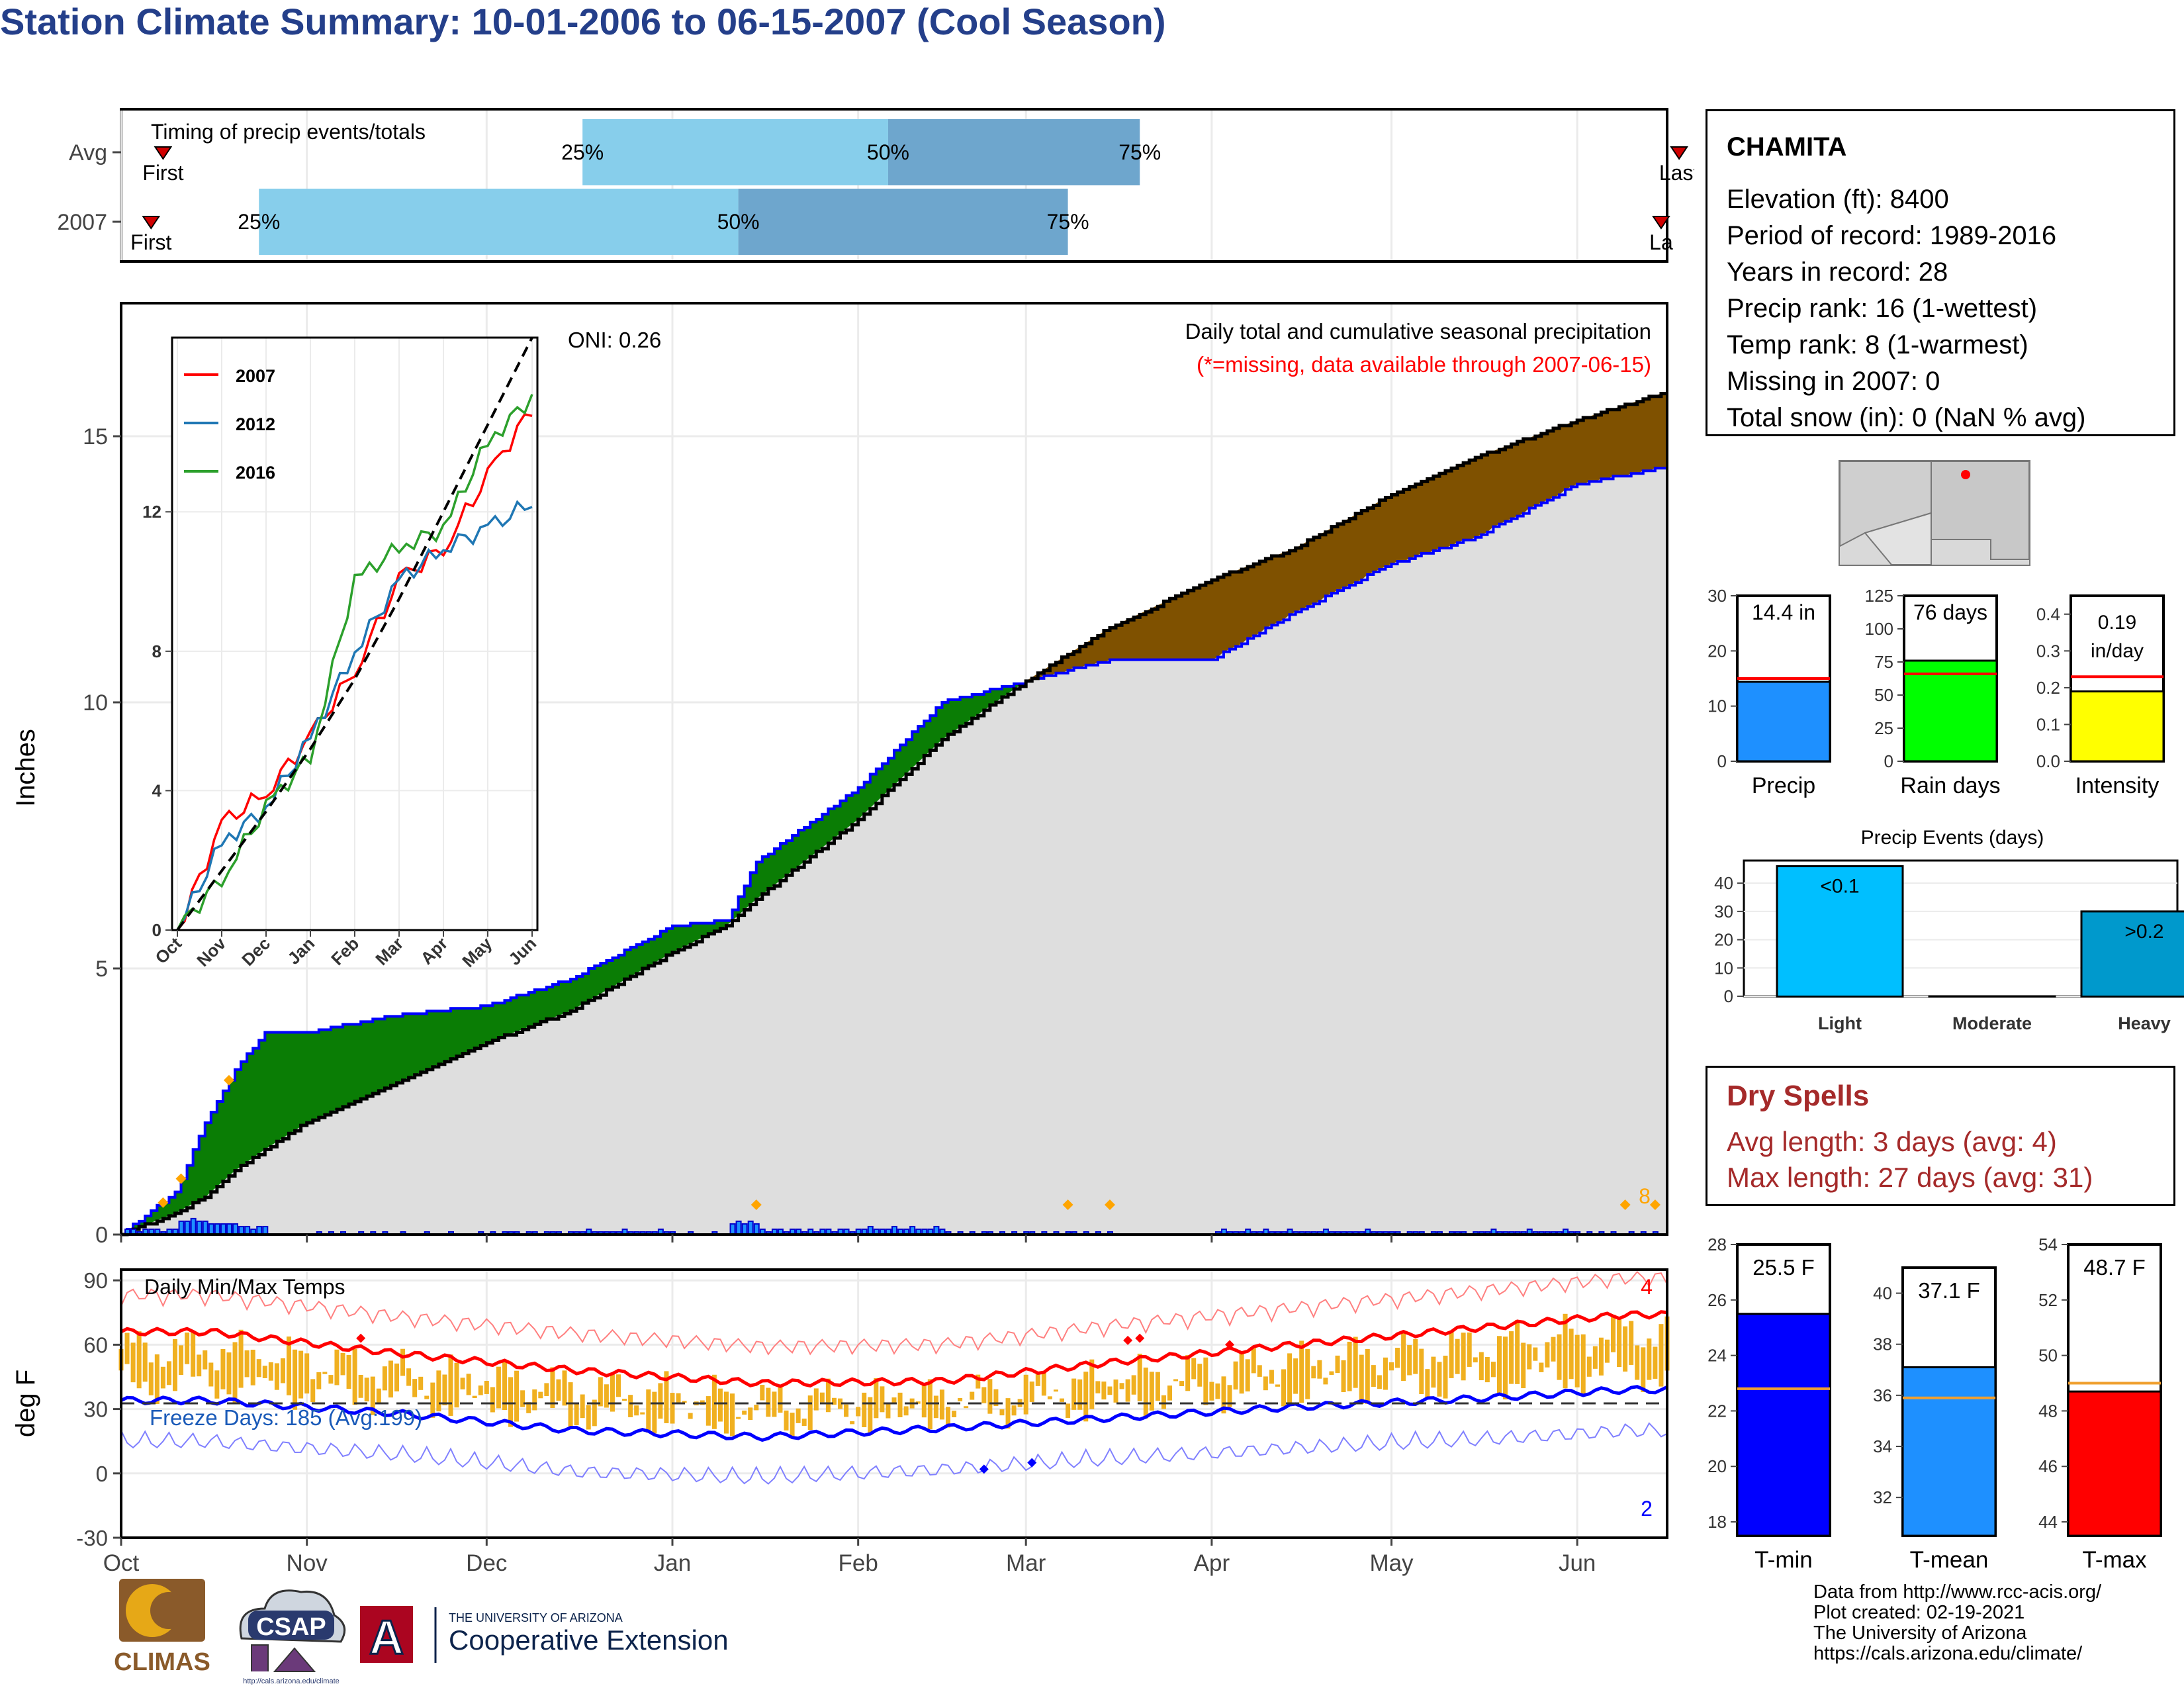 This screenshot has height=1688, width=2184. I want to click on temp-summary-tick-label: 34, so click(1883, 1446).